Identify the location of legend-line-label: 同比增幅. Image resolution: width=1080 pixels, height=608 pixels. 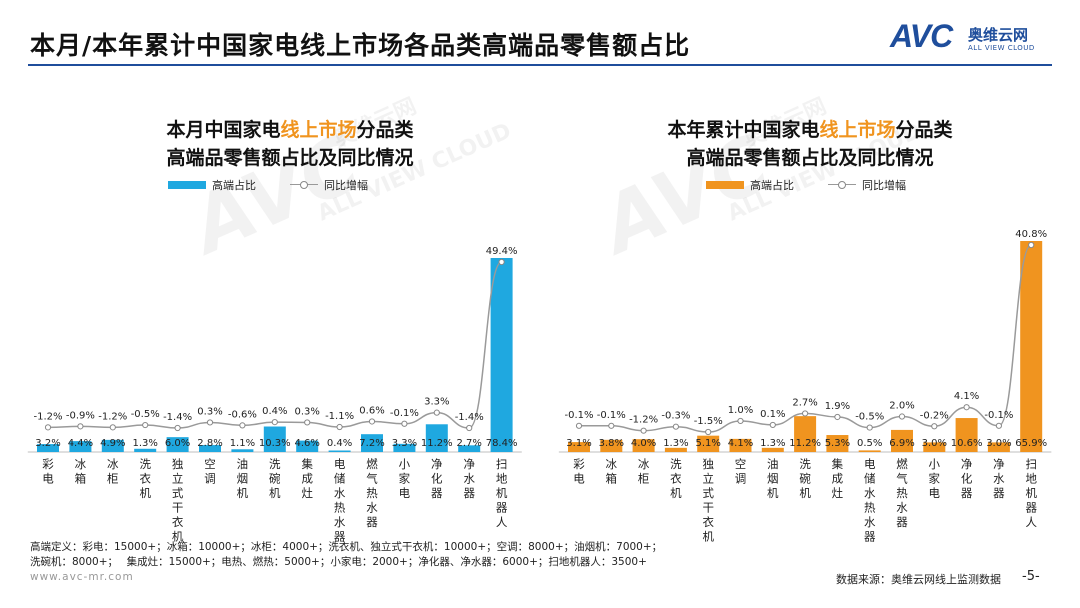
(346, 185).